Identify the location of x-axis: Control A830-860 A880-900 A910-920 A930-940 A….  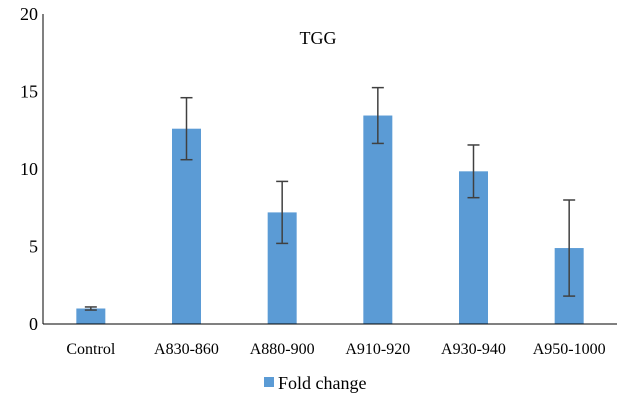
(330, 340).